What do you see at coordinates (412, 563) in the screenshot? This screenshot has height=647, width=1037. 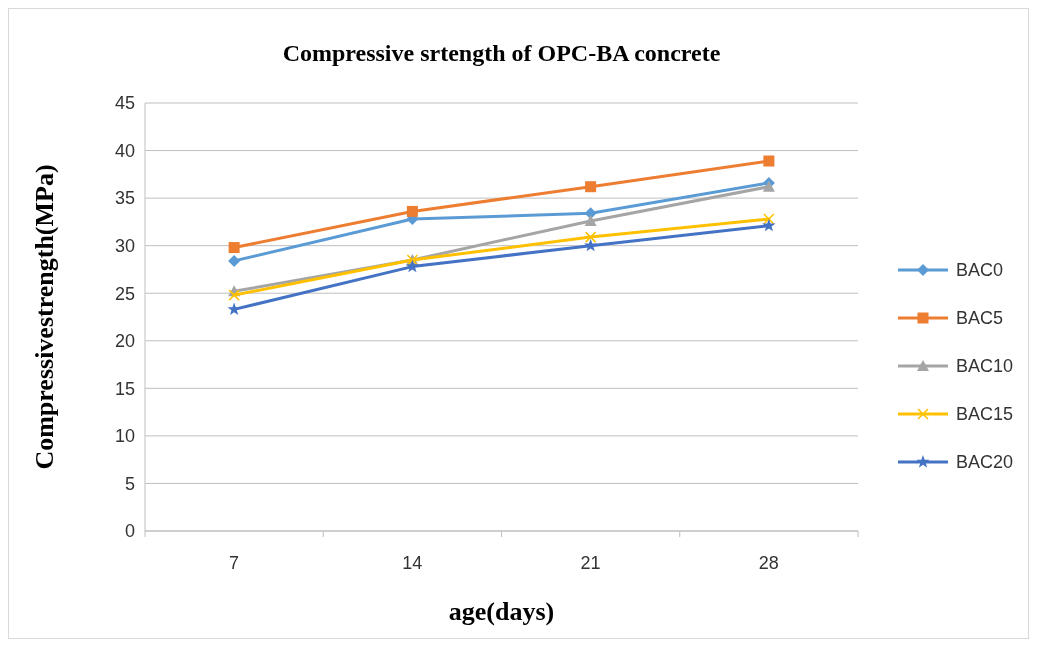 I see `x-tick-label: 14` at bounding box center [412, 563].